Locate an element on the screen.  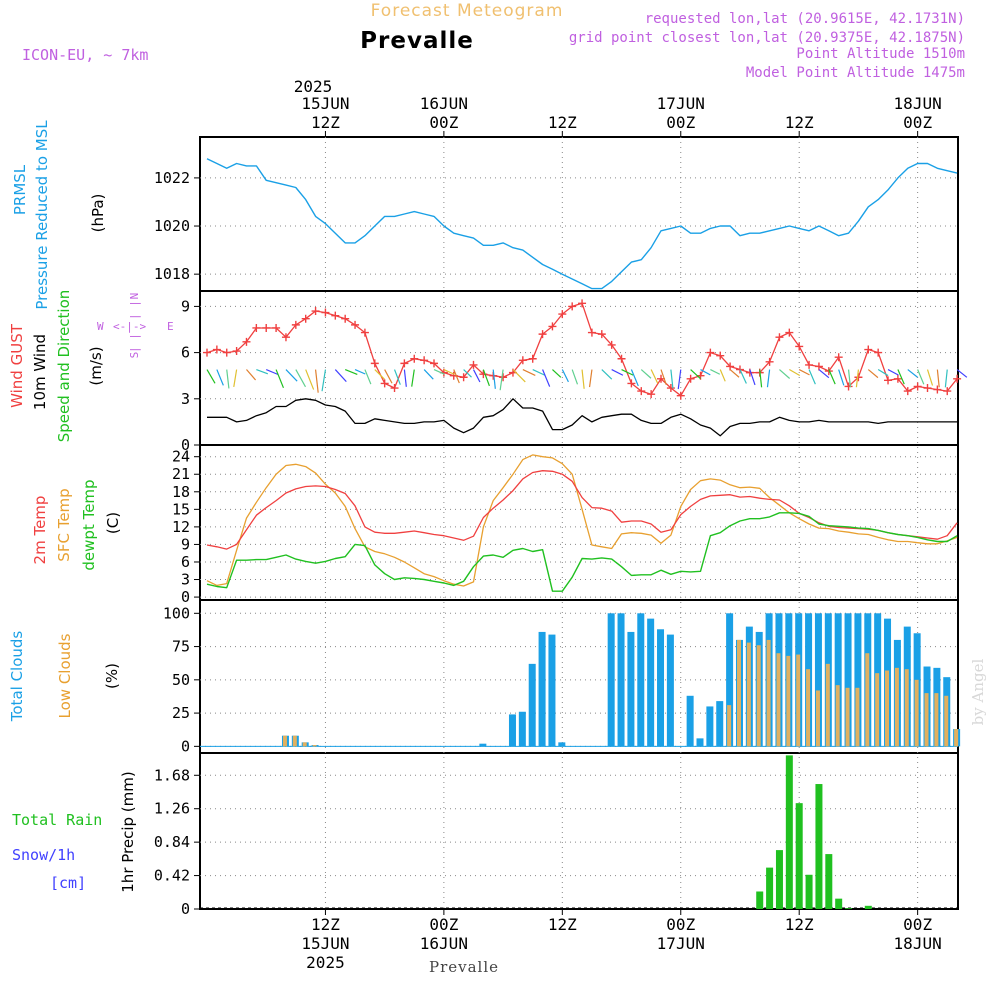
top-time-label-1-0: 16JUN is located at coordinates (444, 103).